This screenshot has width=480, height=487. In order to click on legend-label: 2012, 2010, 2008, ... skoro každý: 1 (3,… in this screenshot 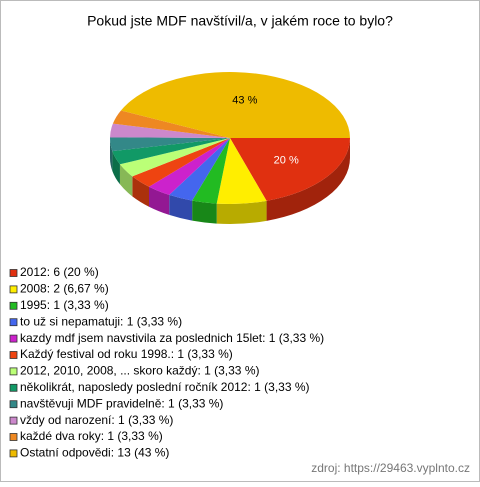, I will do `click(139, 371)`.